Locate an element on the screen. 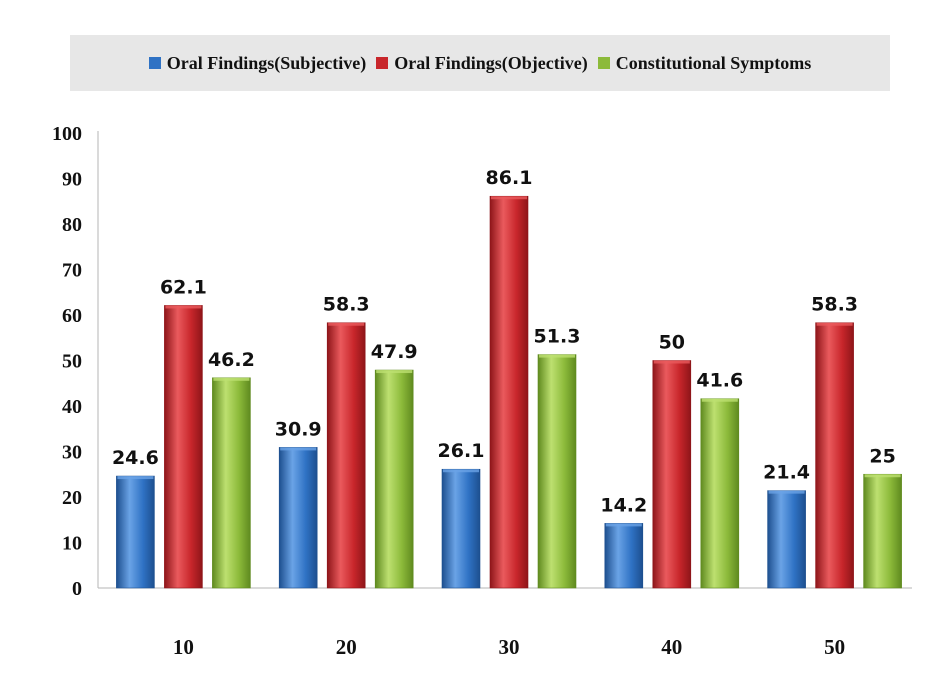 The width and height of the screenshot is (945, 679). legend-swatch-subjective is located at coordinates (154, 63).